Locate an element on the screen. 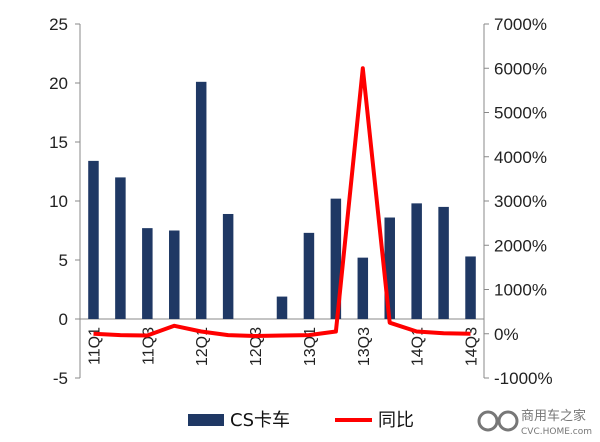  watermark: 商用车之家 CVC.HOME.com is located at coordinates (534, 422).